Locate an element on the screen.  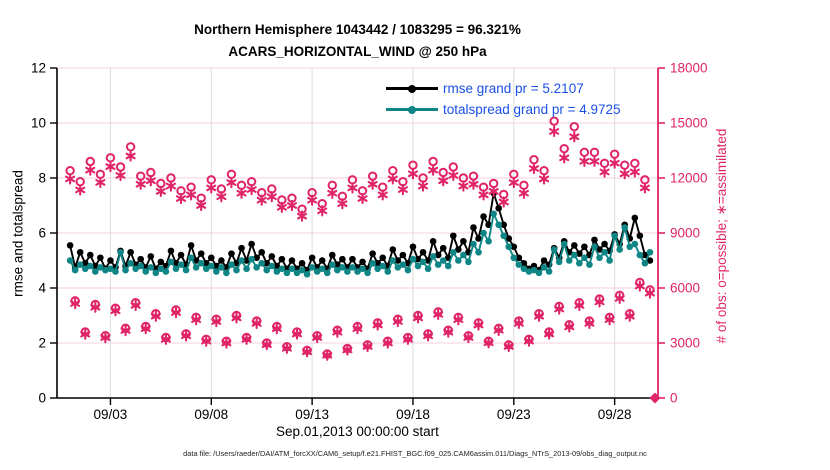
svg-text: 3000 is located at coordinates (685, 343).